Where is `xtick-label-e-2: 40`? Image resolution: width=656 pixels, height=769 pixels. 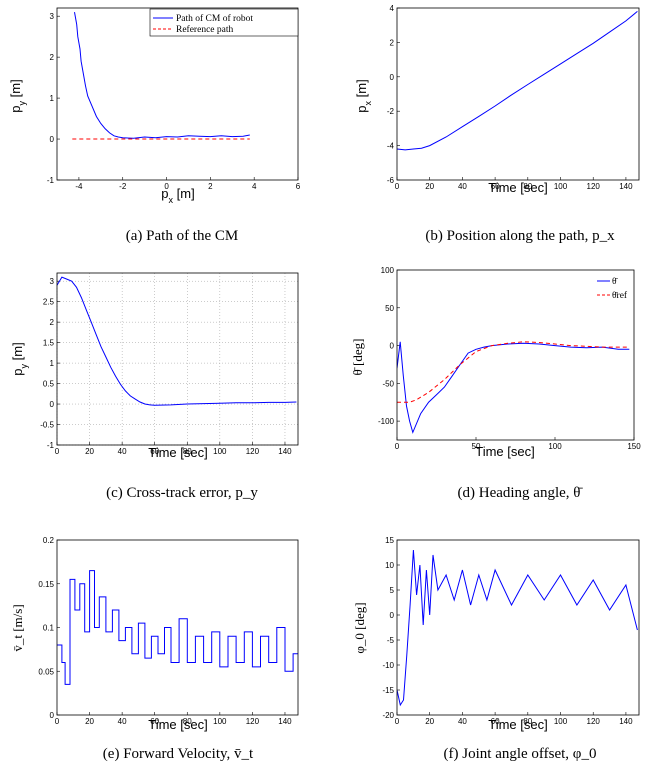 xtick-label-e-2: 40 is located at coordinates (122, 721).